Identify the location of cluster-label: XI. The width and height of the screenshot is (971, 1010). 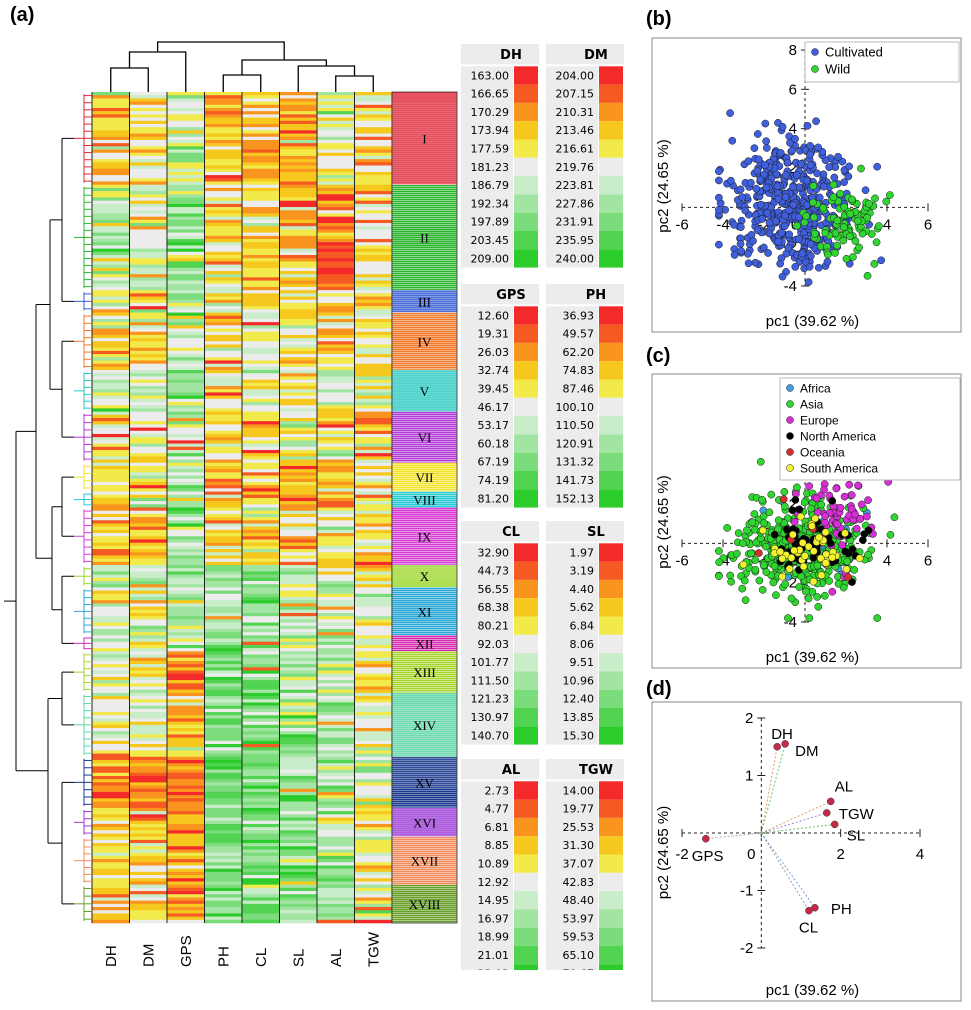
(425, 611).